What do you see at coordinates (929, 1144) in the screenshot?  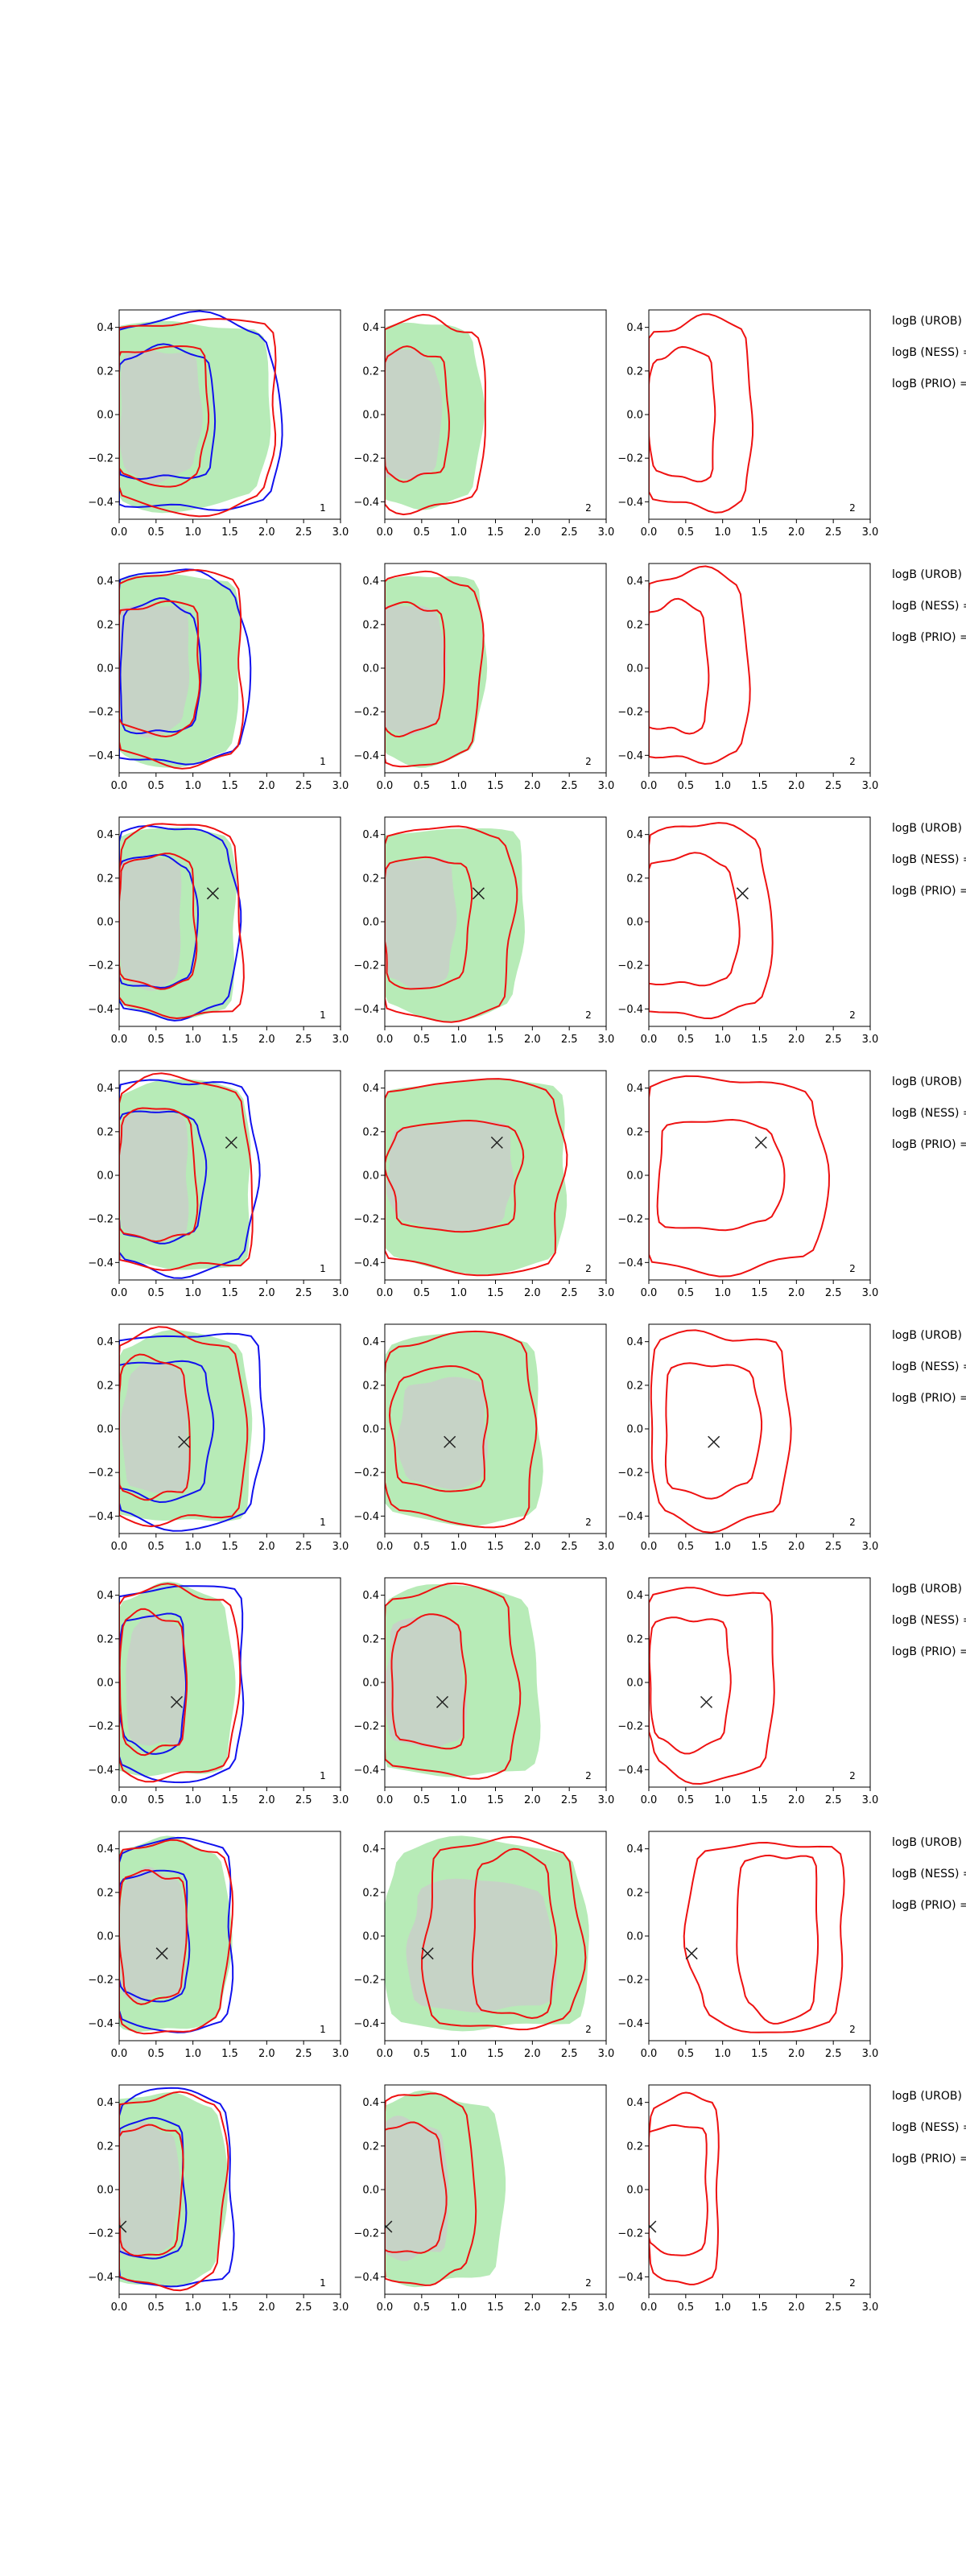 I see `logb-annotation: logB (PRIO) =` at bounding box center [929, 1144].